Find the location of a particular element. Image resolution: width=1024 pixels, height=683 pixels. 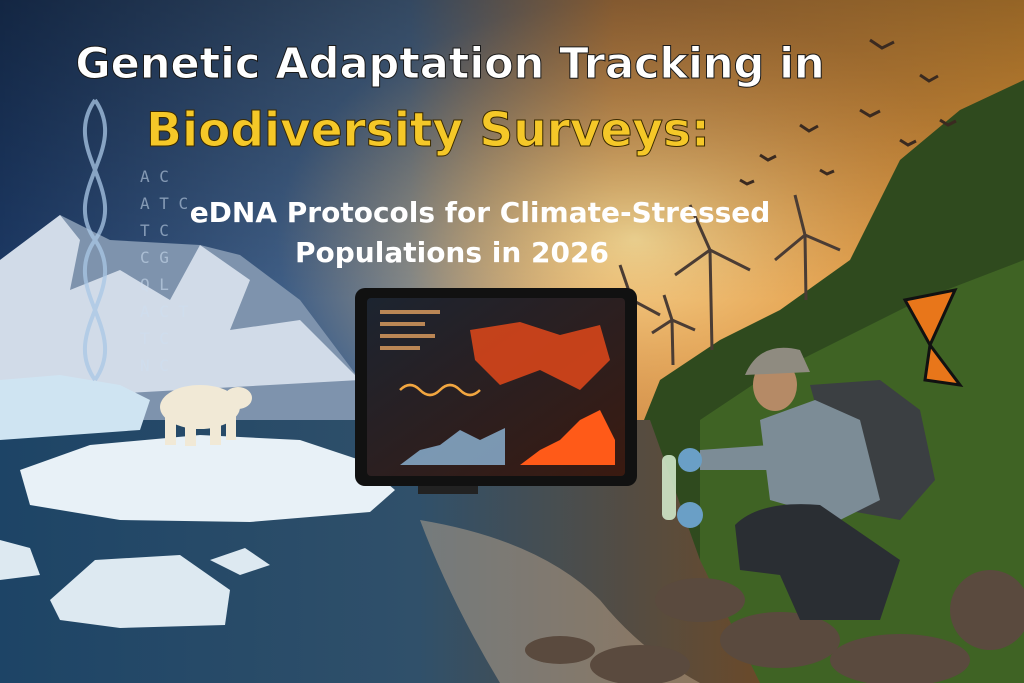

dna-letter-row: C G is located at coordinates (154, 257).